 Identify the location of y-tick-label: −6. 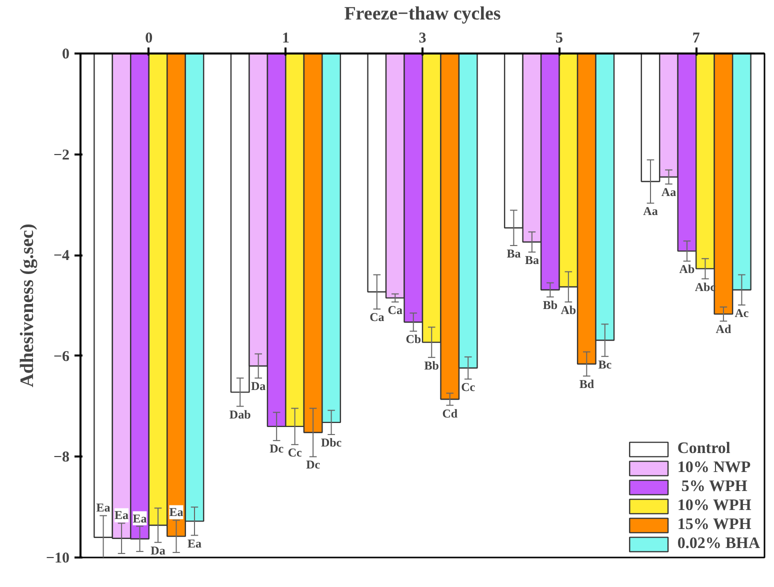
(61, 356).